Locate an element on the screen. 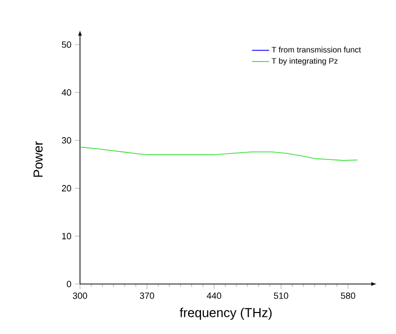 This screenshot has height=334, width=396. y-tick-label: 40 is located at coordinates (67, 92).